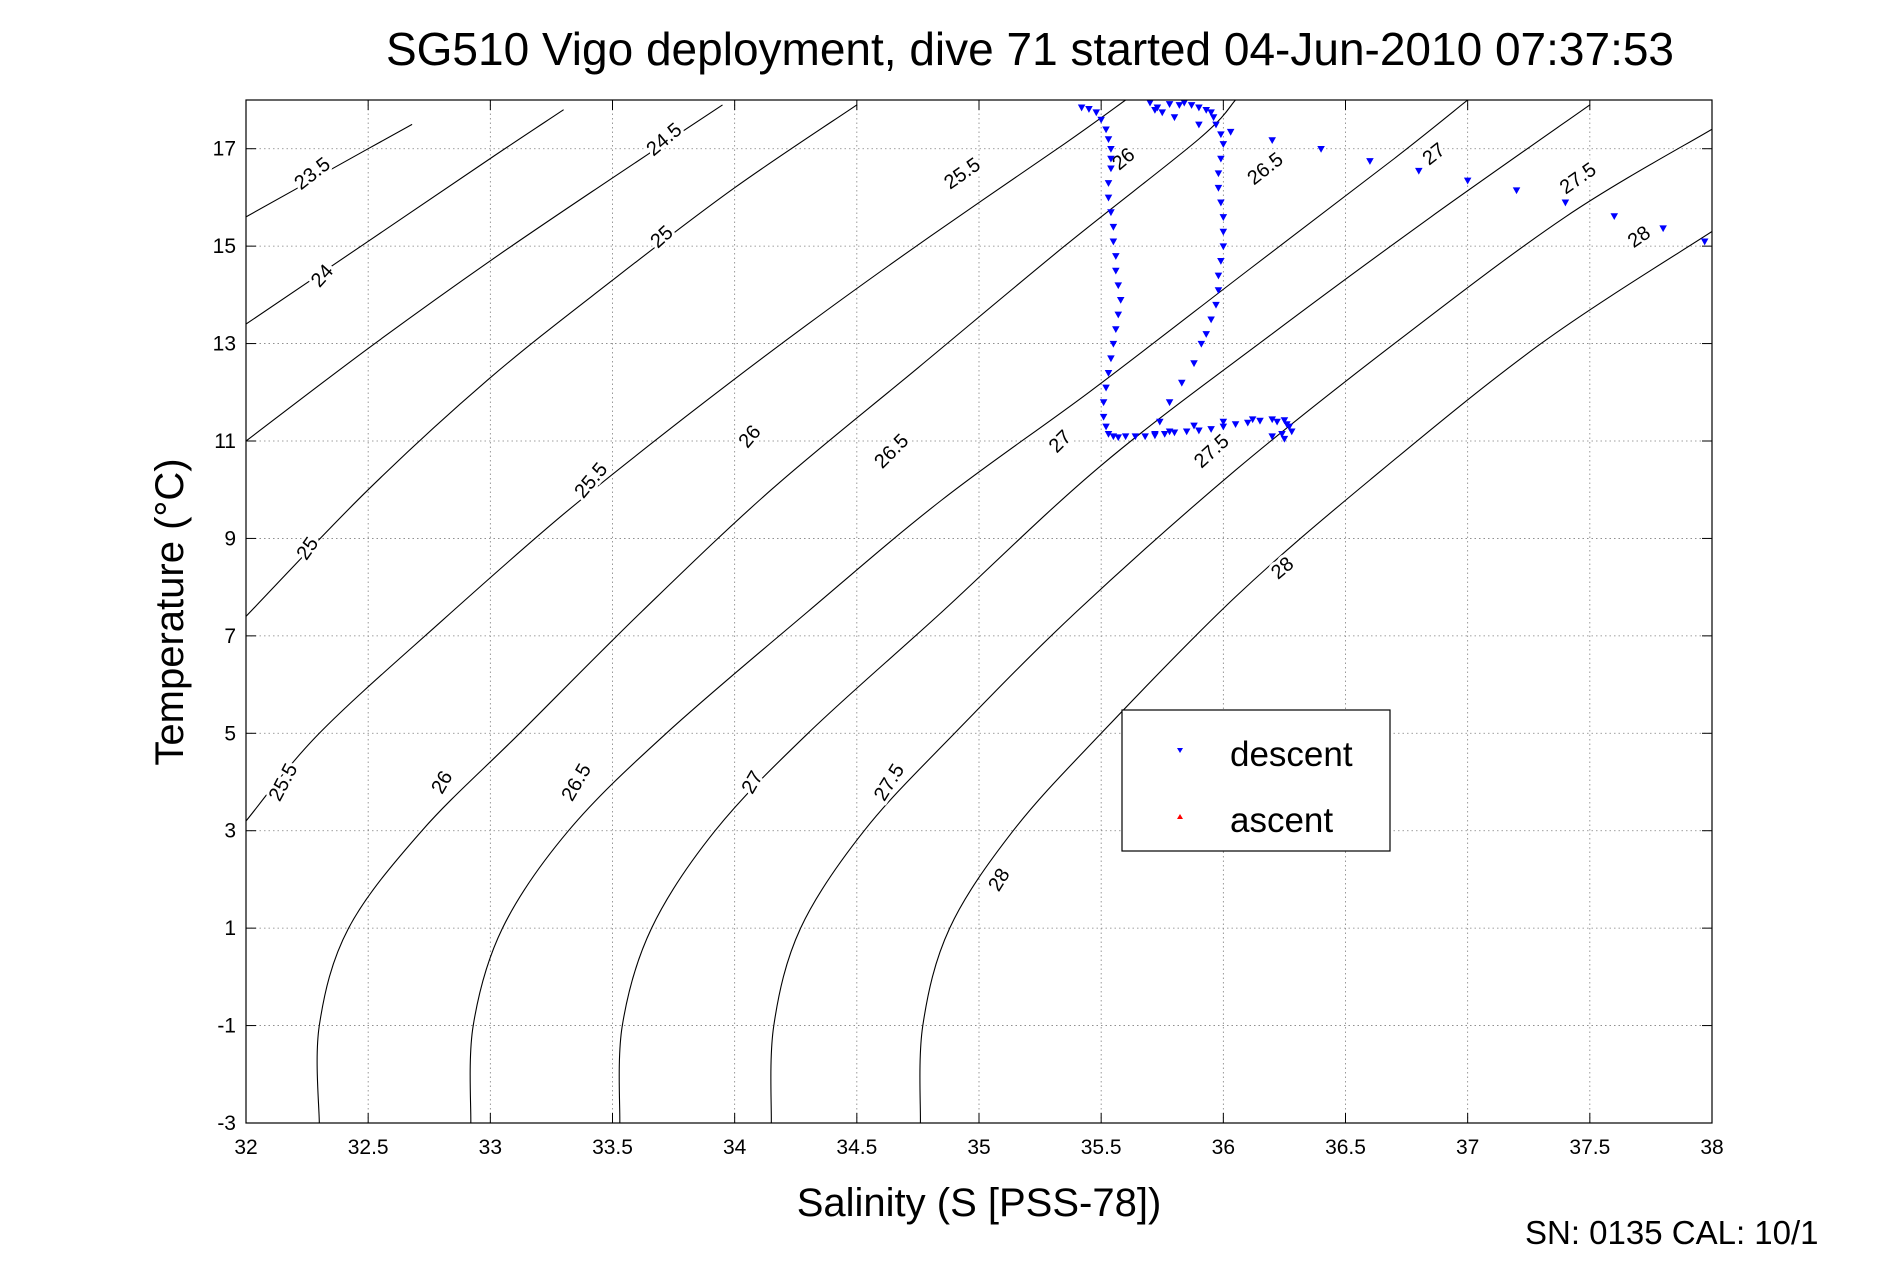 The image size is (1891, 1262). What do you see at coordinates (1711, 1147) in the screenshot?
I see `x-tick-label: 38` at bounding box center [1711, 1147].